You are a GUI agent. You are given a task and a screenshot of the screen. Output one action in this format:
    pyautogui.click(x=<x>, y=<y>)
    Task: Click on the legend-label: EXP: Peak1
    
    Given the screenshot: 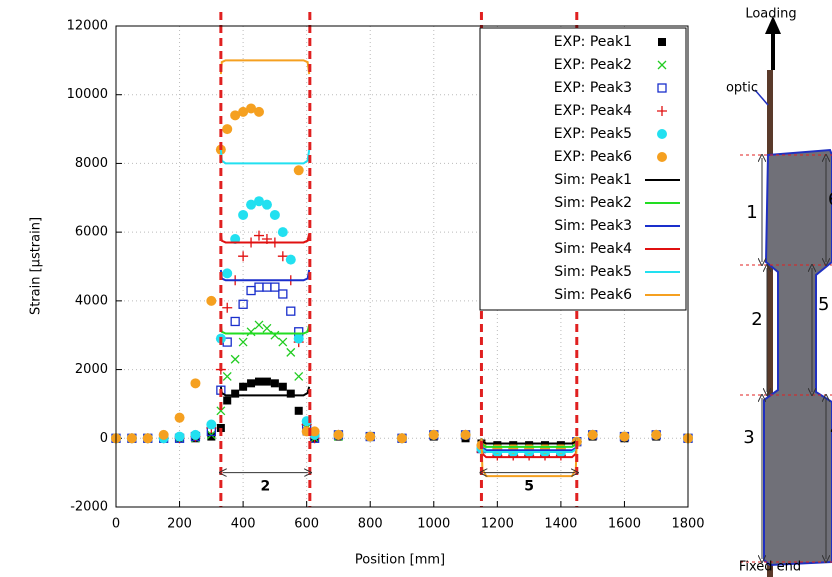 What is the action you would take?
    pyautogui.click(x=593, y=42)
    